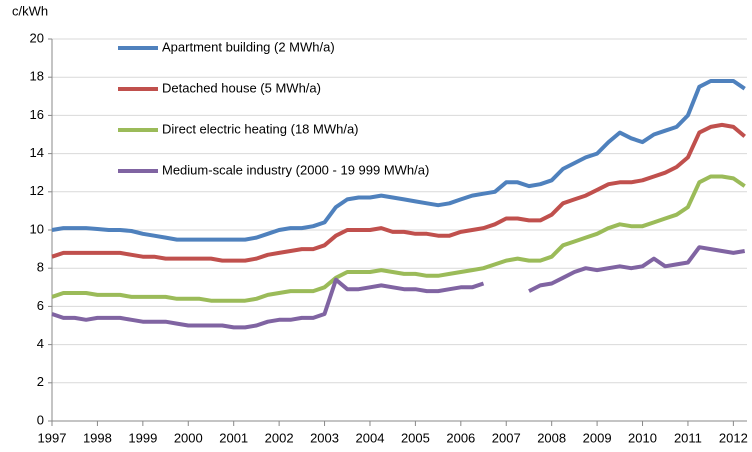 This screenshot has height=452, width=752. What do you see at coordinates (551, 437) in the screenshot?
I see `x-tick-label: 2008` at bounding box center [551, 437].